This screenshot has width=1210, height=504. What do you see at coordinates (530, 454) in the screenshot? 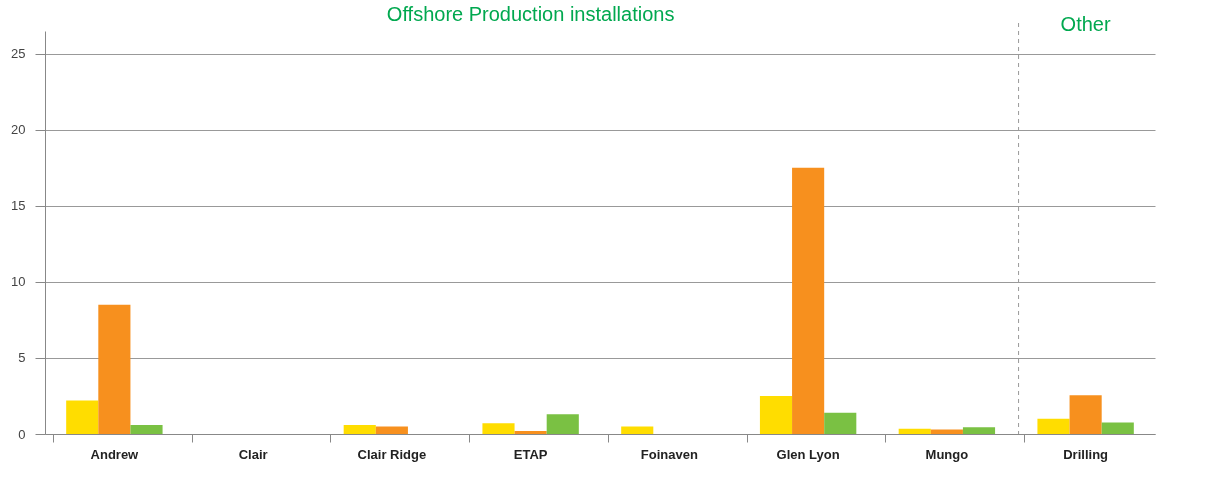
I see `x-tick-label: ETAP` at bounding box center [530, 454].